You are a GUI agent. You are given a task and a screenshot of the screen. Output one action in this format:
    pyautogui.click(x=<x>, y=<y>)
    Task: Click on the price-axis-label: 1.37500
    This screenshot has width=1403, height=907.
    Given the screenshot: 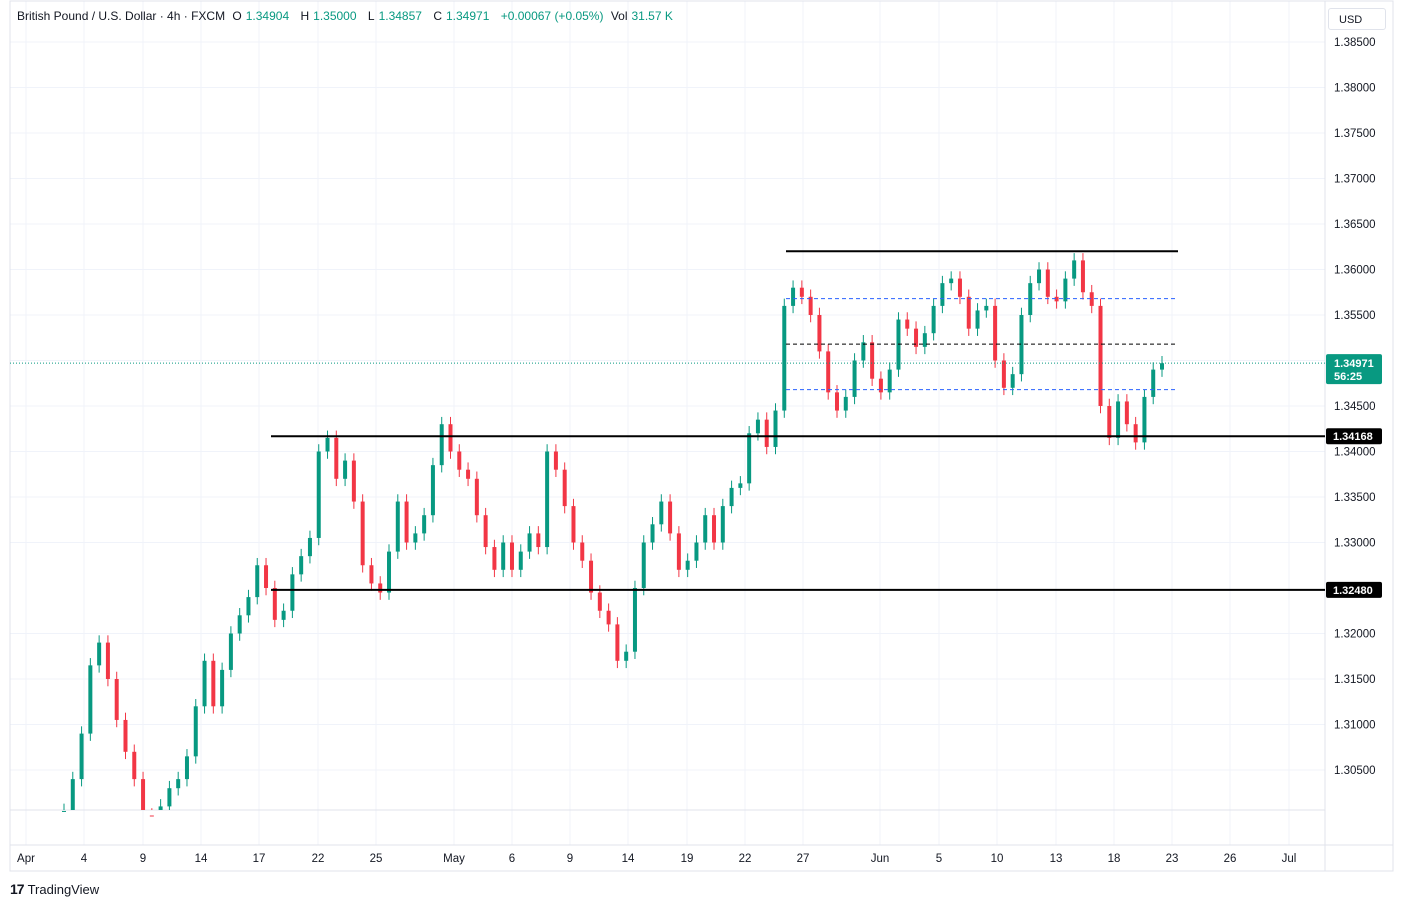 What is the action you would take?
    pyautogui.click(x=1355, y=134)
    